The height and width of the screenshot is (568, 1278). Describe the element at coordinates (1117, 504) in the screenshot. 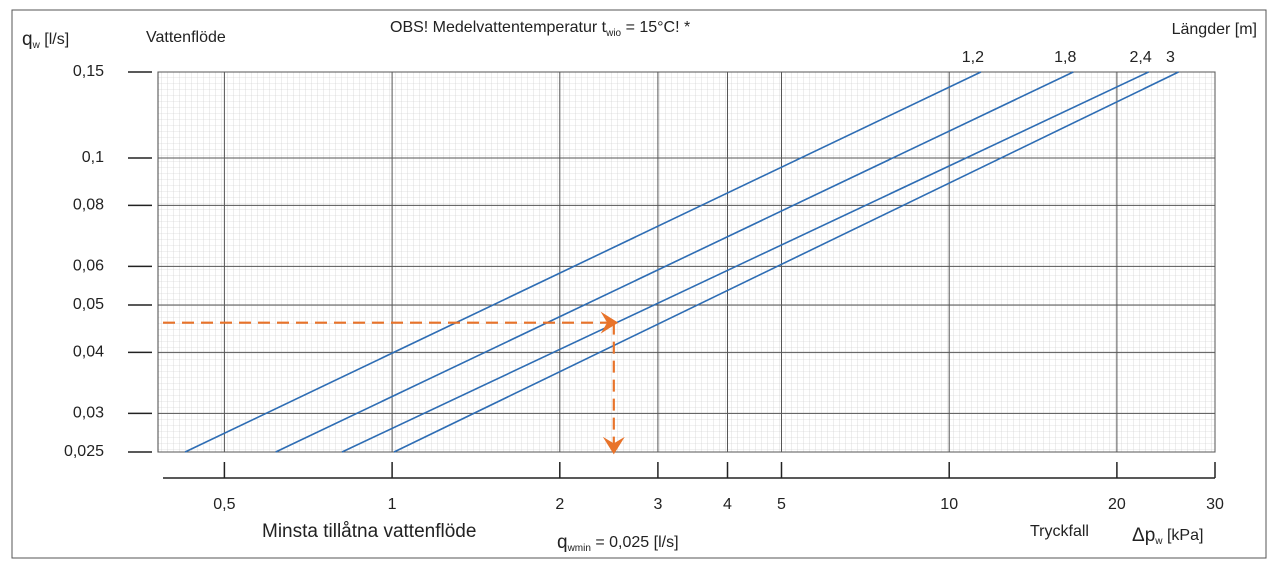

I see `x-tick-label: 20` at that location.